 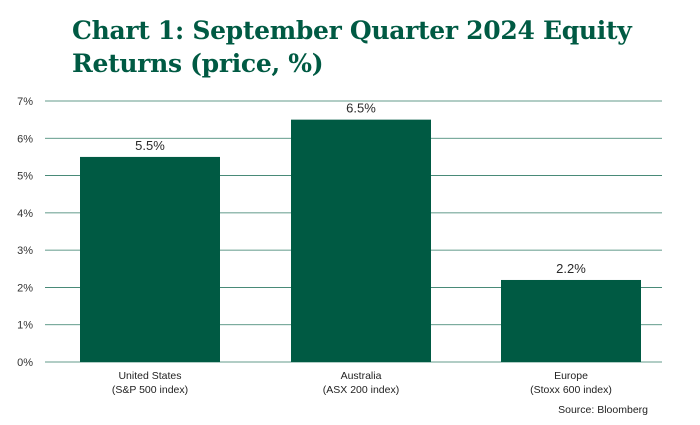 What do you see at coordinates (25, 363) in the screenshot?
I see `y-tick-label: 0%` at bounding box center [25, 363].